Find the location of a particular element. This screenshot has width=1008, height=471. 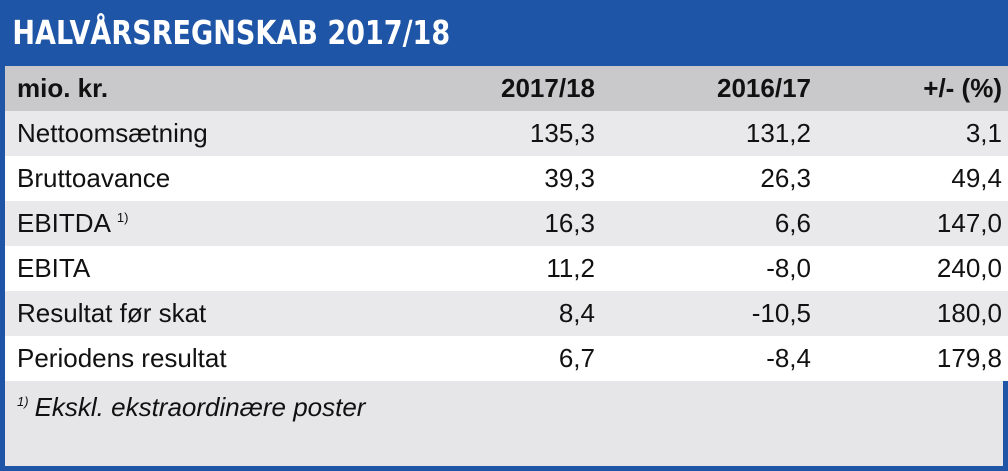

value-2016-17: -8,4 is located at coordinates (703, 358).